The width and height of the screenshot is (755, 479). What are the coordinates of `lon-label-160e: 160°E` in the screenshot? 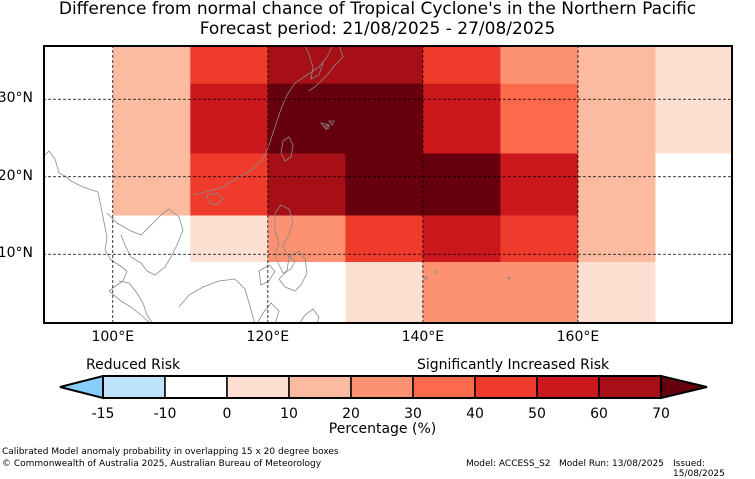 It's located at (578, 337).